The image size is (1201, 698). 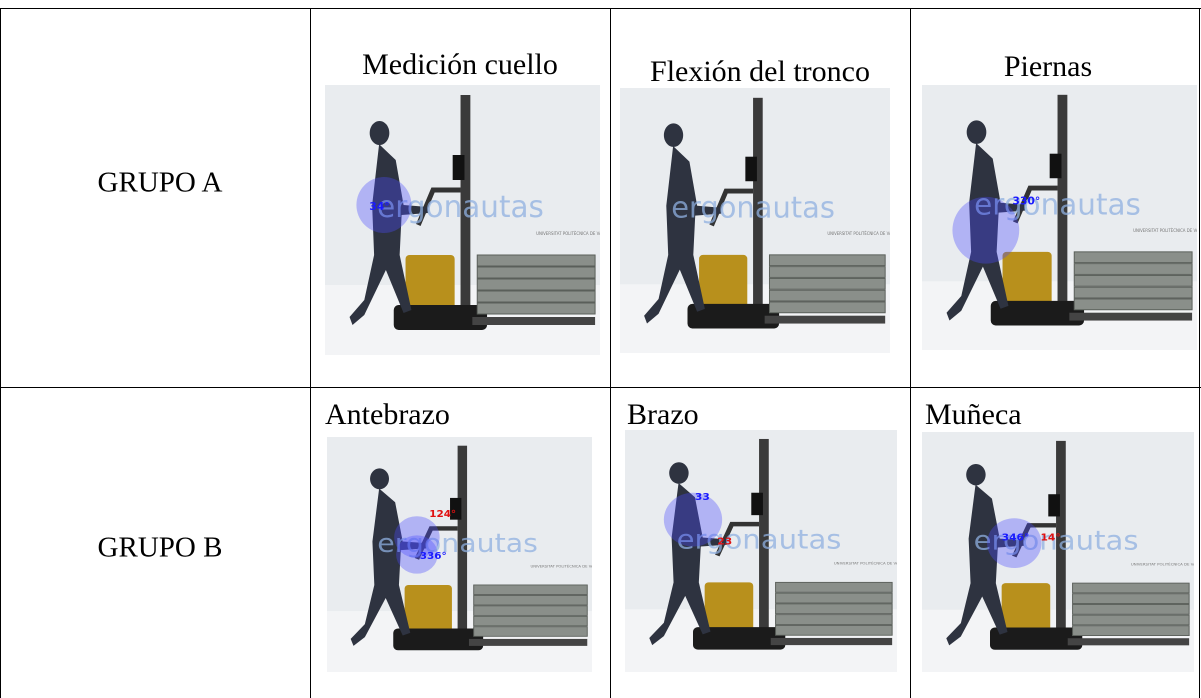 What do you see at coordinates (663, 414) in the screenshot?
I see `cell-label: Brazo` at bounding box center [663, 414].